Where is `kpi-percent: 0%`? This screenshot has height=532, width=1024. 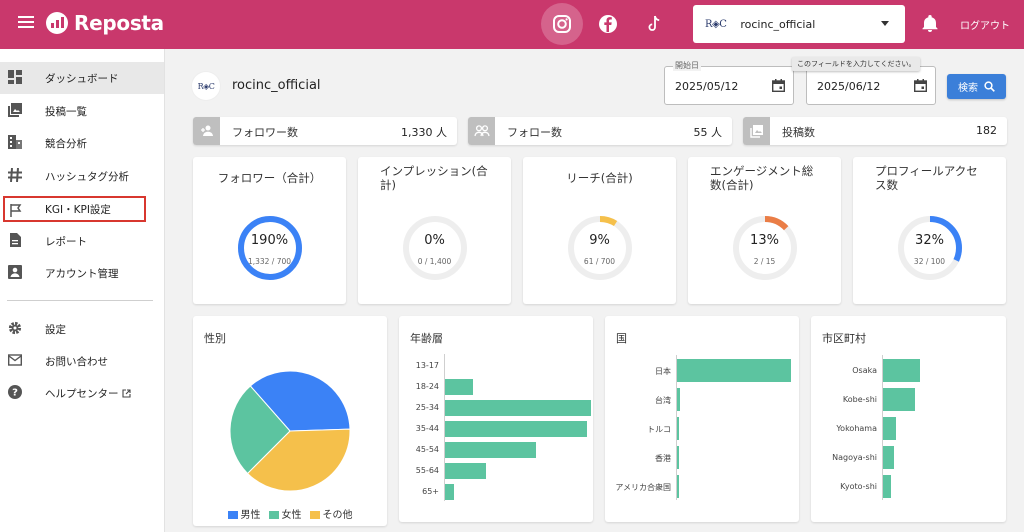 kpi-percent: 0% is located at coordinates (434, 240).